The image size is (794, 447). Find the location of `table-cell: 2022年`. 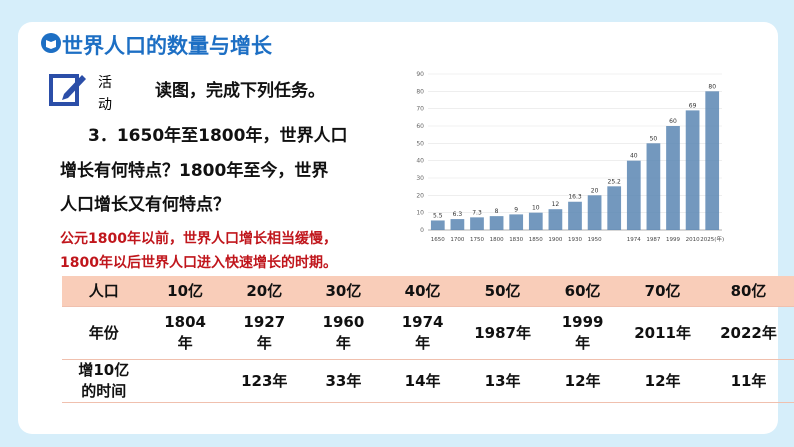

table-cell: 2022年 is located at coordinates (748, 333).